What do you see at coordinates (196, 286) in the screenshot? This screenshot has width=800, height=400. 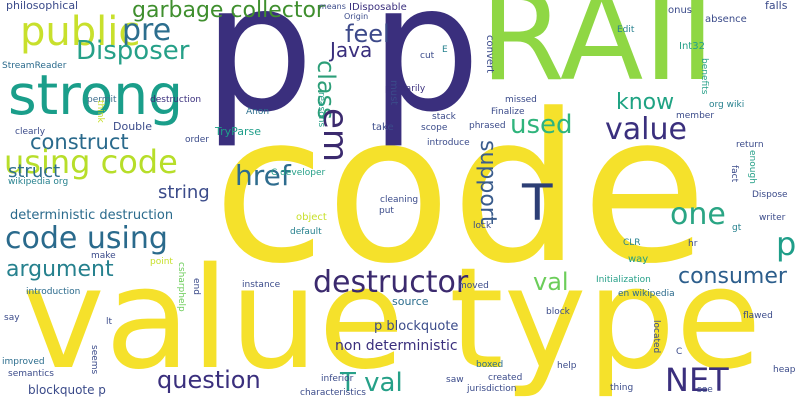 I see `cloud-word: end` at bounding box center [196, 286].